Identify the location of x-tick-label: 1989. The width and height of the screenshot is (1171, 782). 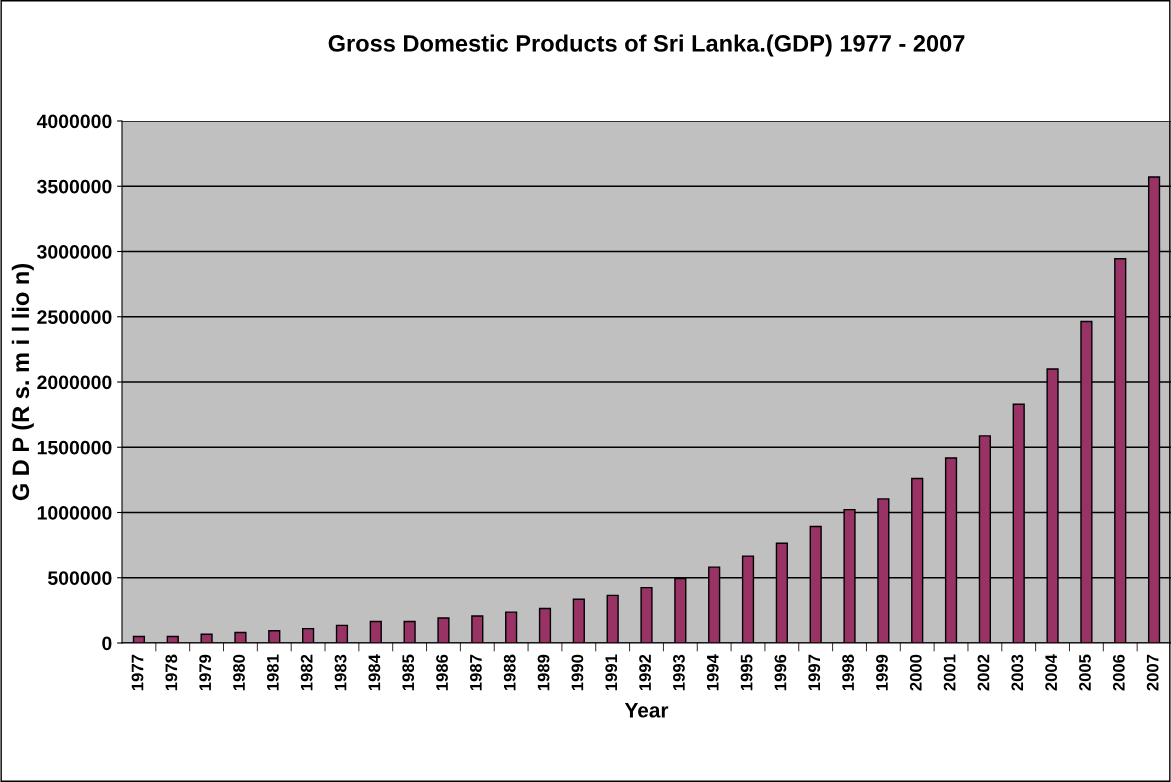
(543, 672).